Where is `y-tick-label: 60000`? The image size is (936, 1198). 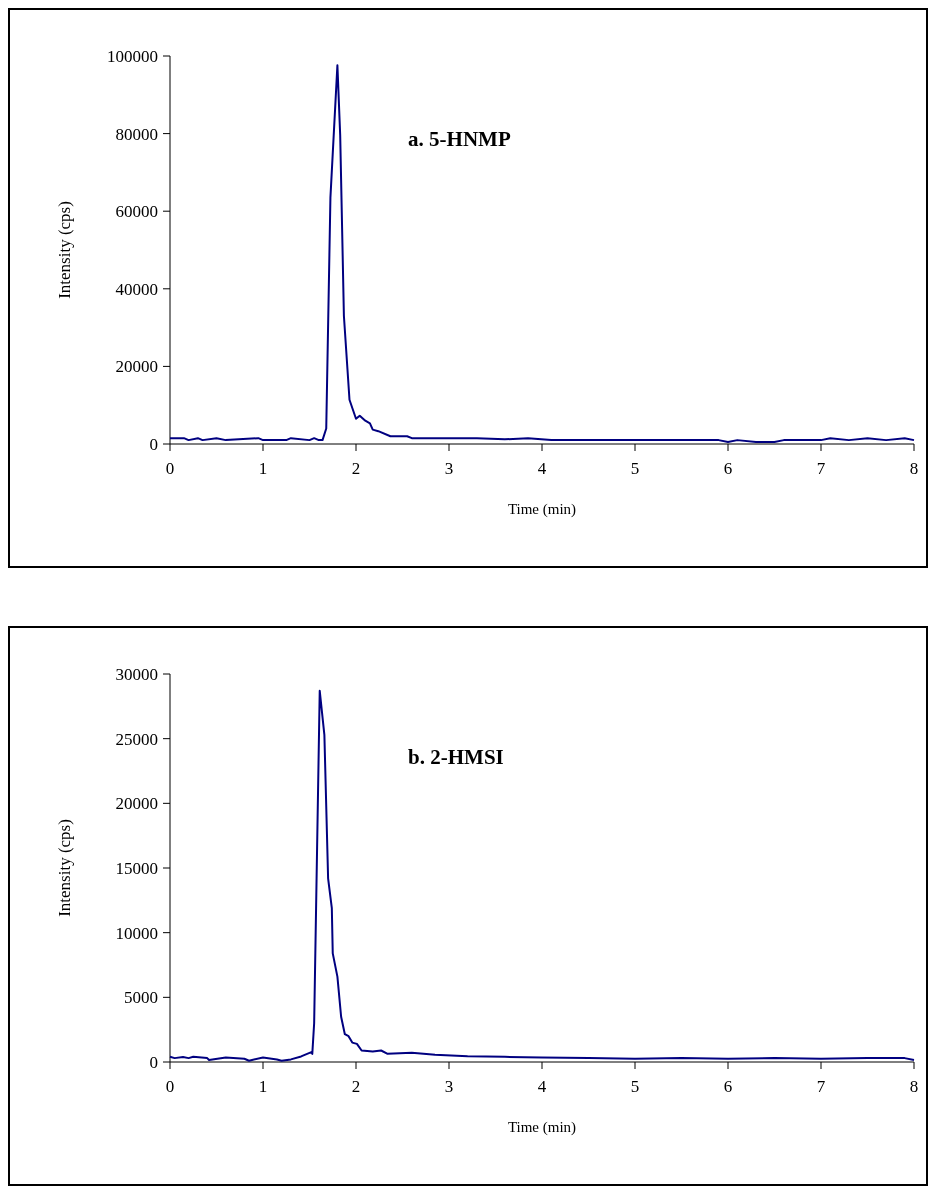 y-tick-label: 60000 is located at coordinates (136, 212).